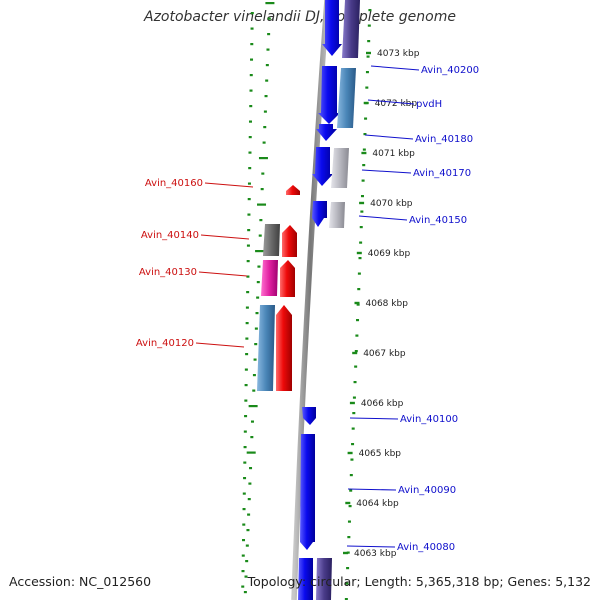  Describe the element at coordinates (310, 300) in the screenshot. I see `genome-backbone` at that location.